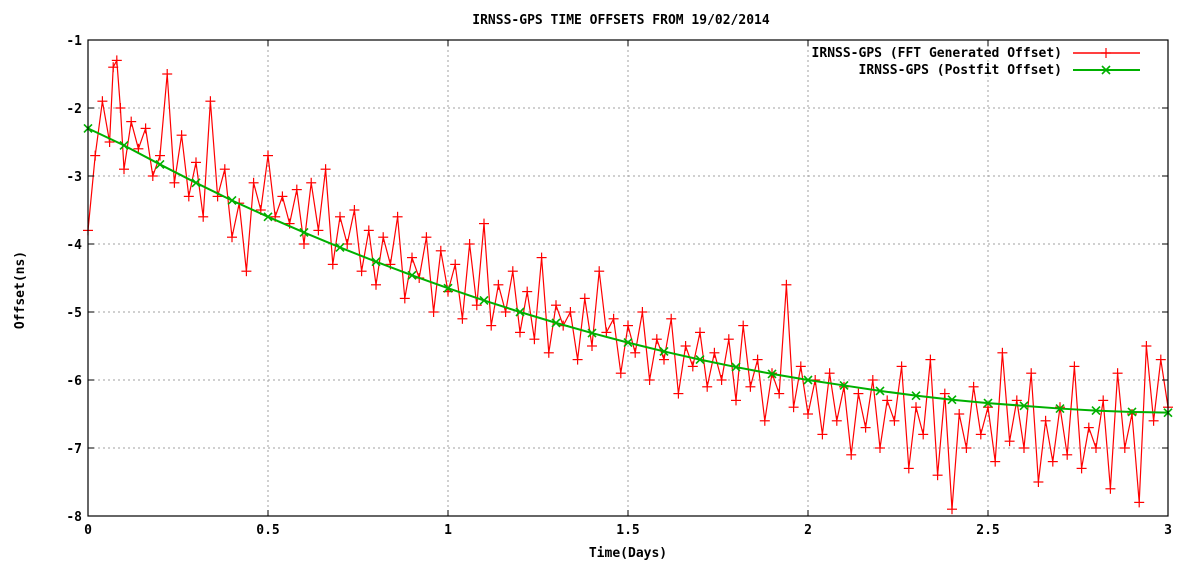 Image resolution: width=1182 pixels, height=565 pixels. What do you see at coordinates (937, 53) in the screenshot?
I see `legend-label-fft: IRNSS-GPS (FFT Generated Offset)` at bounding box center [937, 53].